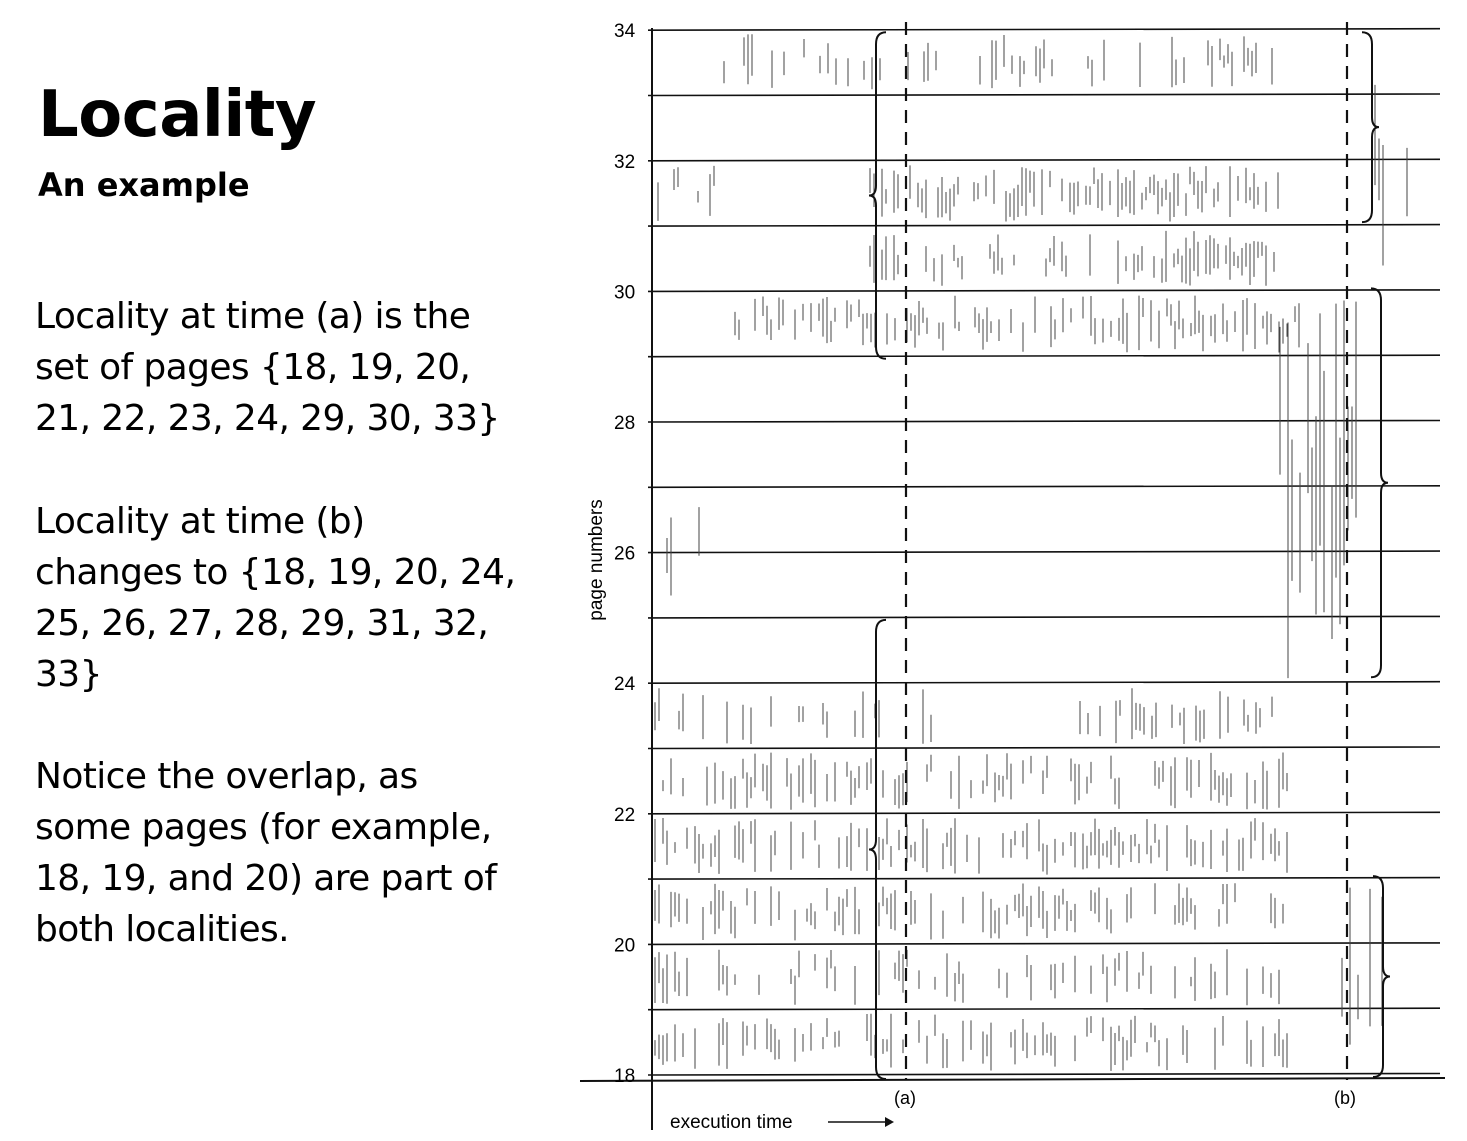 Image resolution: width=1467 pixels, height=1141 pixels. Describe the element at coordinates (596, 559) in the screenshot. I see `y-axis-label: page numbers` at that location.